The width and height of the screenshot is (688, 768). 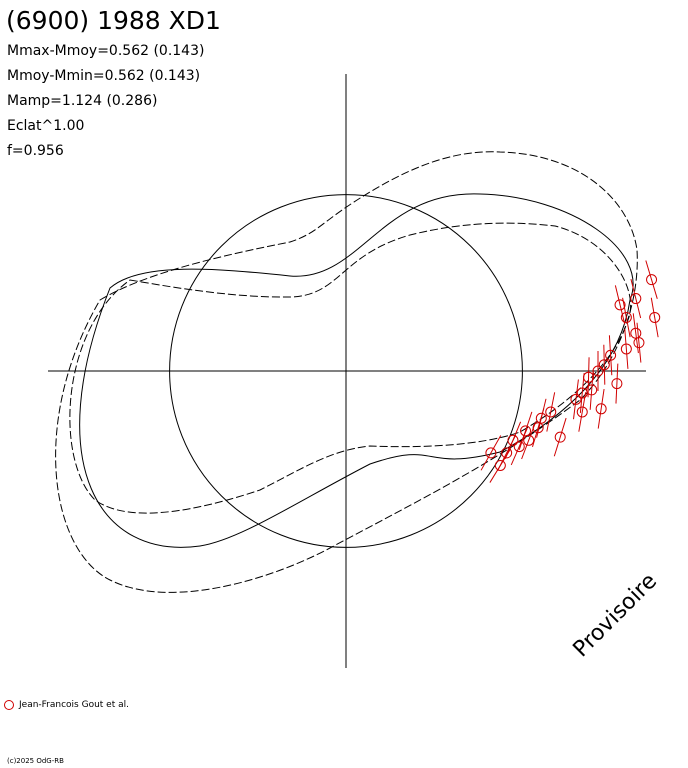 I want to click on copyright: (c)2025 OdG-RB, so click(x=35, y=761).